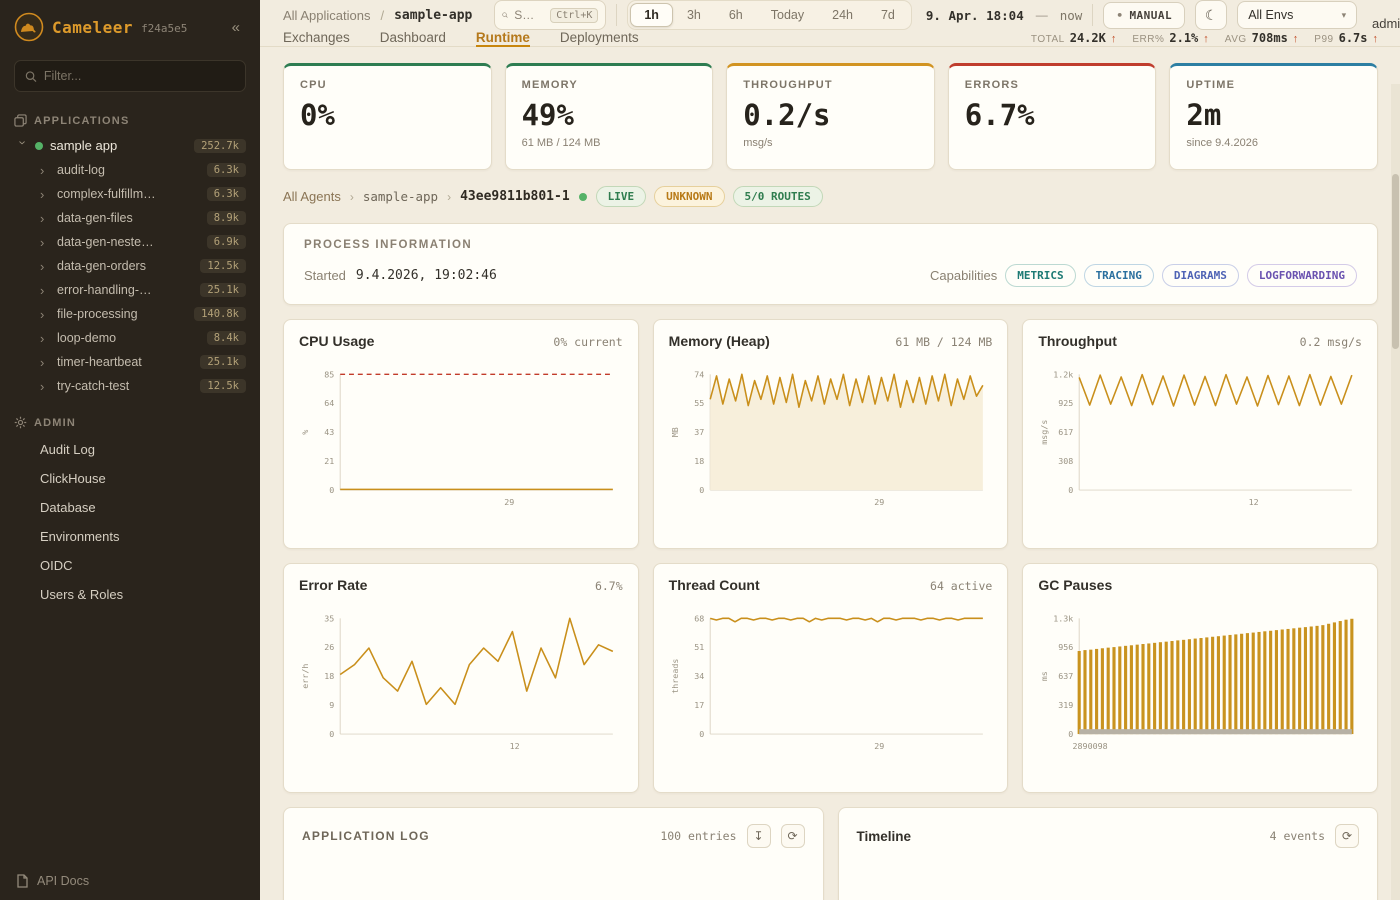  Describe the element at coordinates (84, 145) in the screenshot. I see `app-name-label: sample app` at that location.